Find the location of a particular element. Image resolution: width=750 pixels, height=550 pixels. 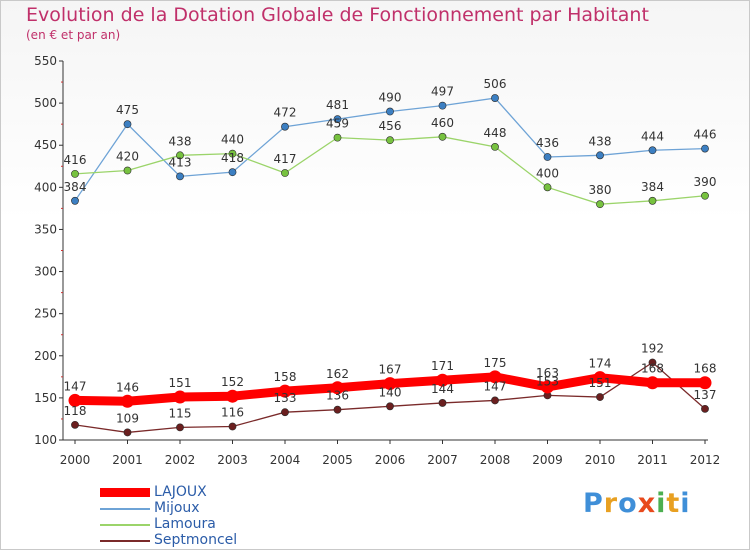

x-tick-label: 2002 is located at coordinates (180, 460).